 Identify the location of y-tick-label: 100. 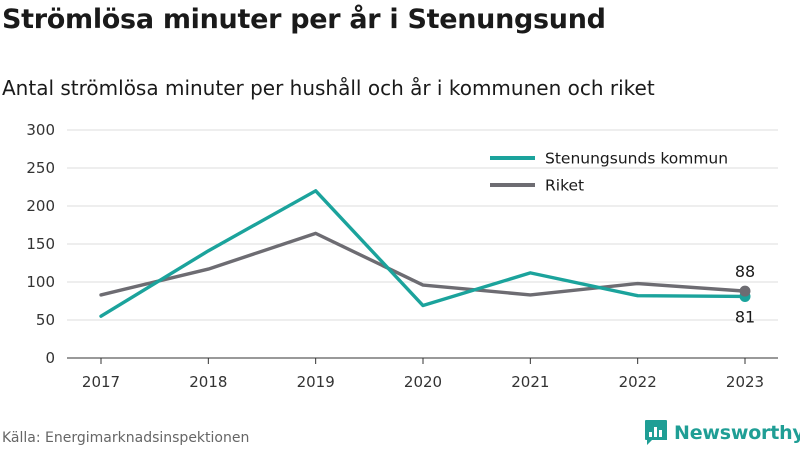
(40, 282).